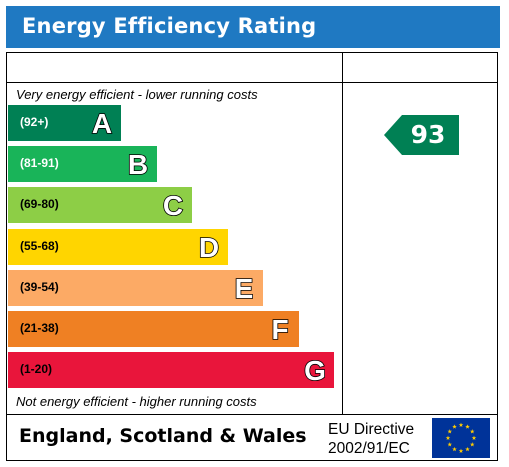  What do you see at coordinates (39, 287) in the screenshot?
I see `band-range-label: (39-54)` at bounding box center [39, 287].